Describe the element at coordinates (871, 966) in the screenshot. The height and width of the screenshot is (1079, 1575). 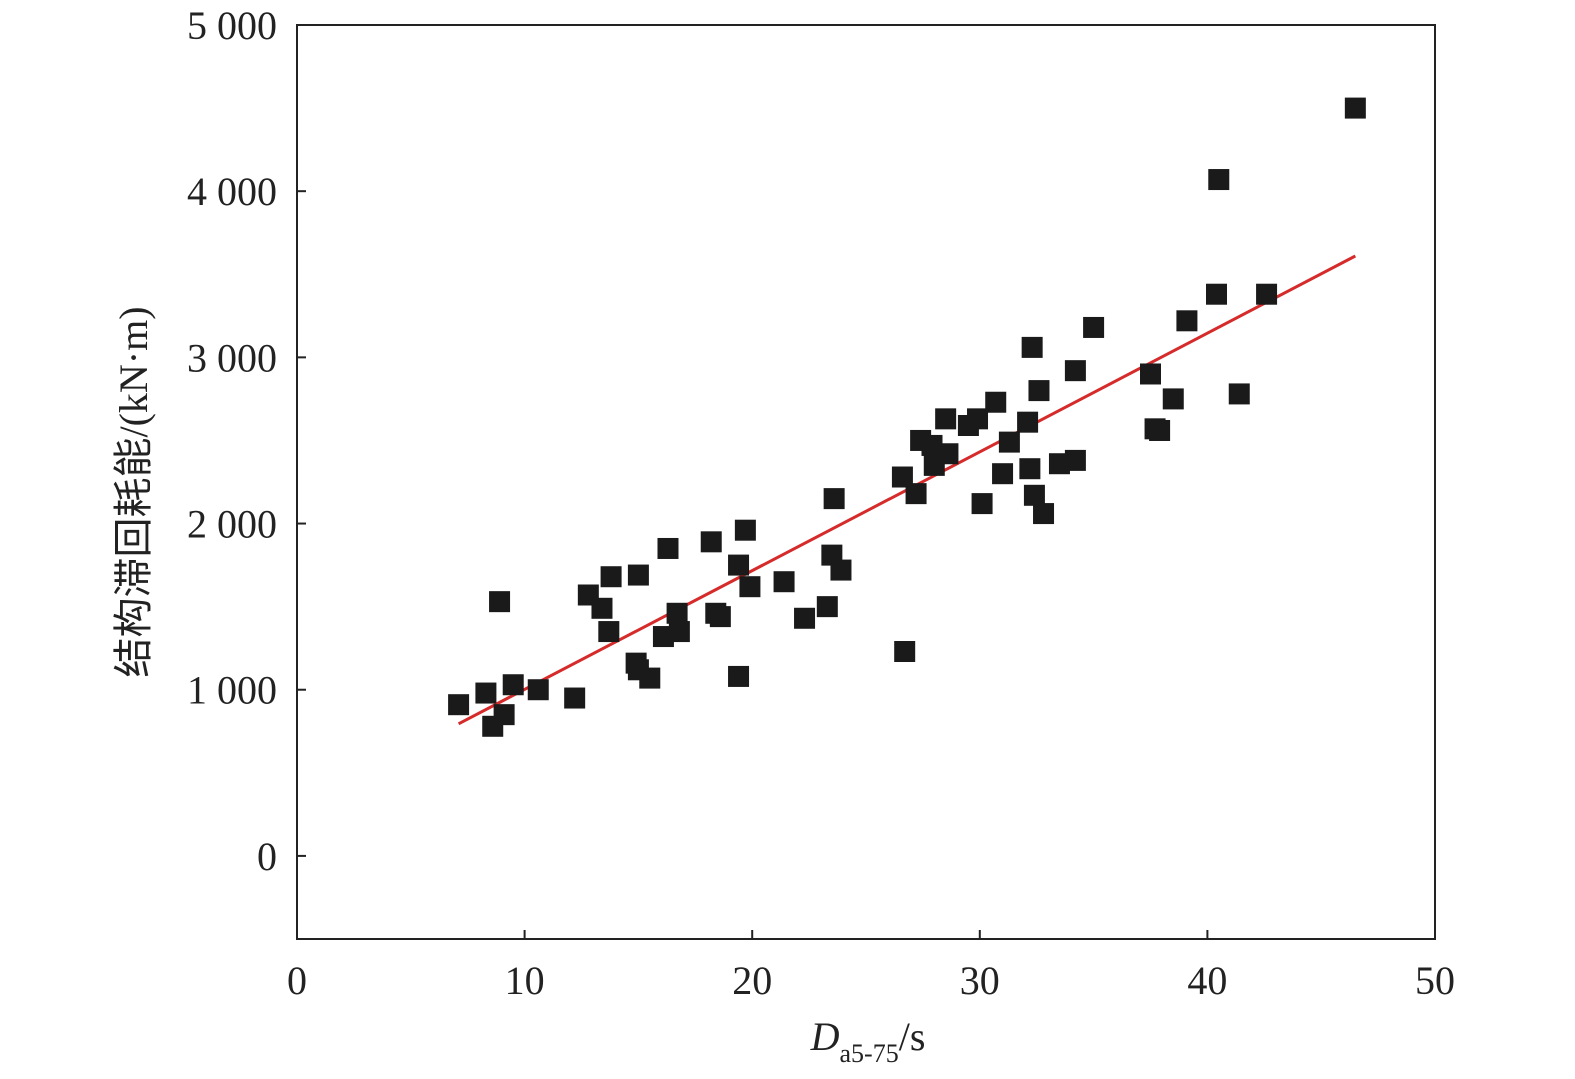
I see `x-axis-ticks: 0 10 20 30 40 50` at that location.